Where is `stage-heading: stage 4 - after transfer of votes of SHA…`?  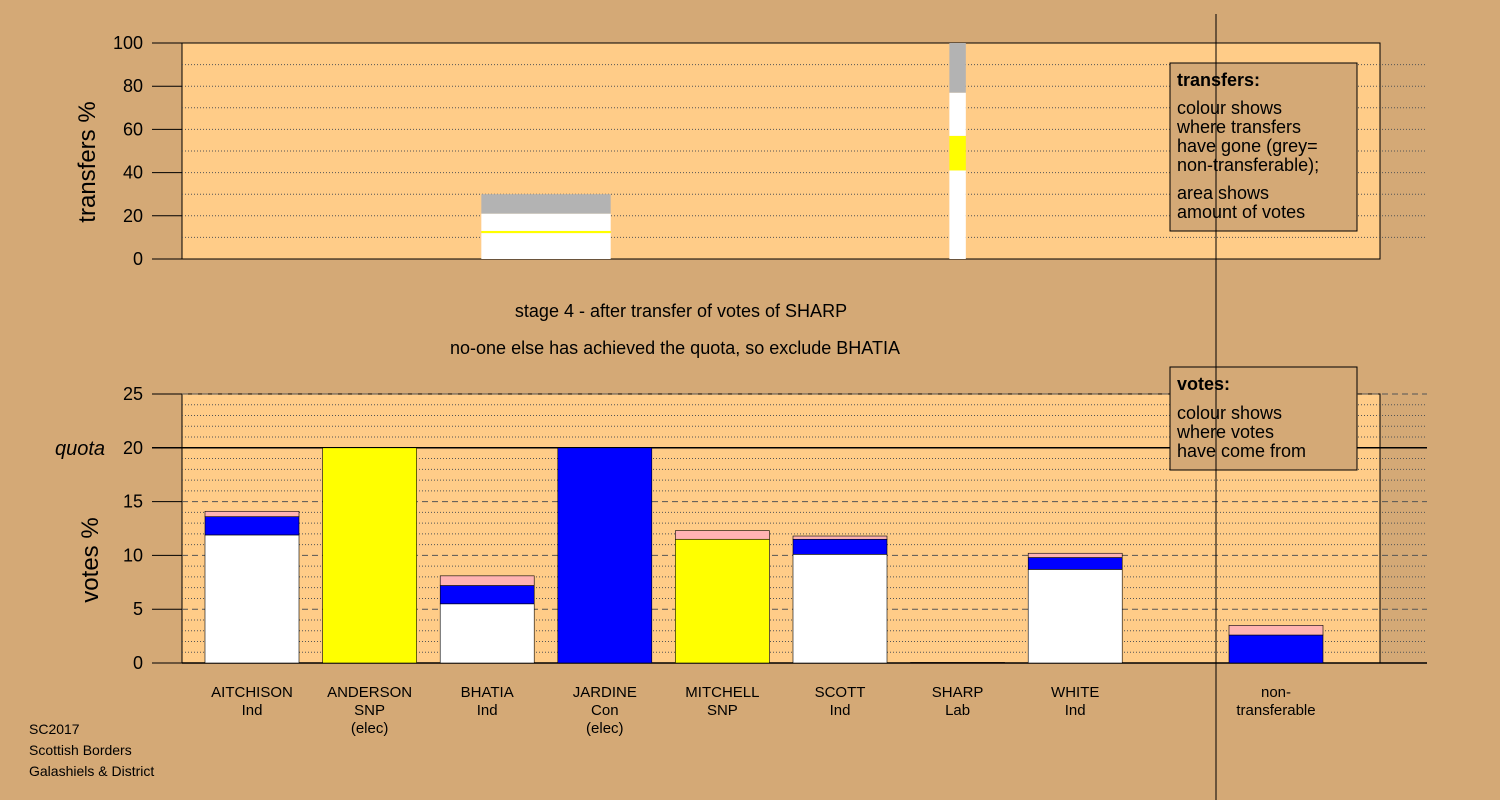 stage-heading: stage 4 - after transfer of votes of SHA… is located at coordinates (681, 311).